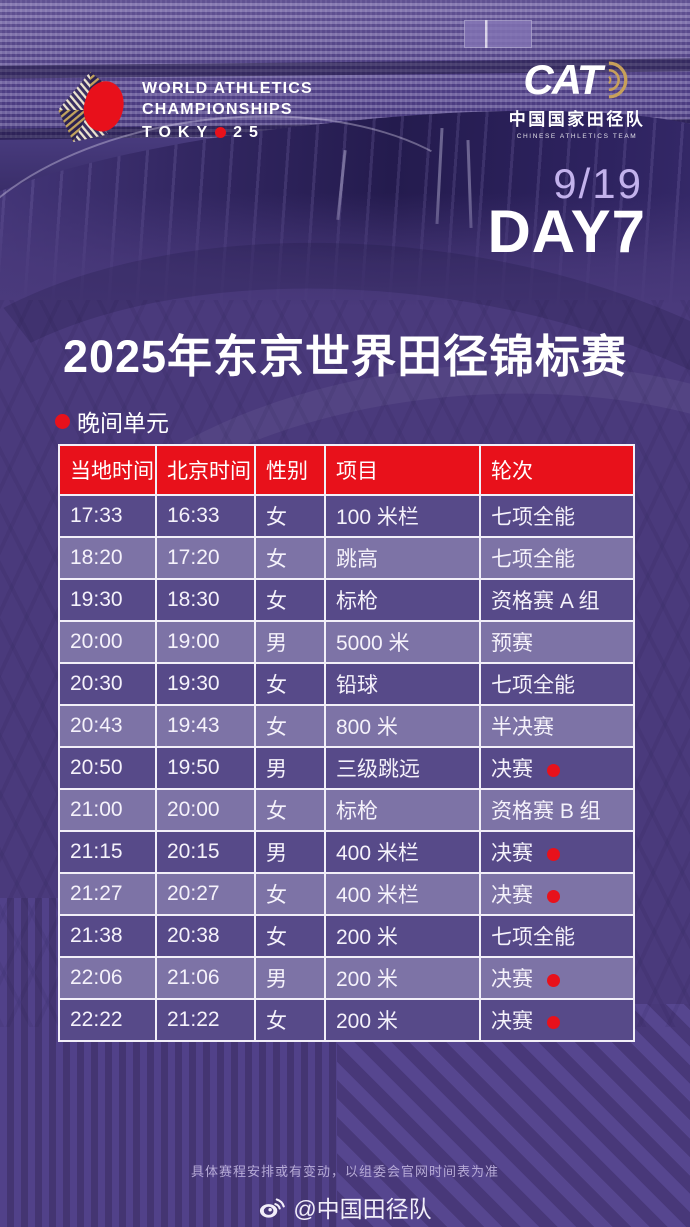 The image size is (690, 1227). I want to click on column-header: 当地时间, so click(107, 470).